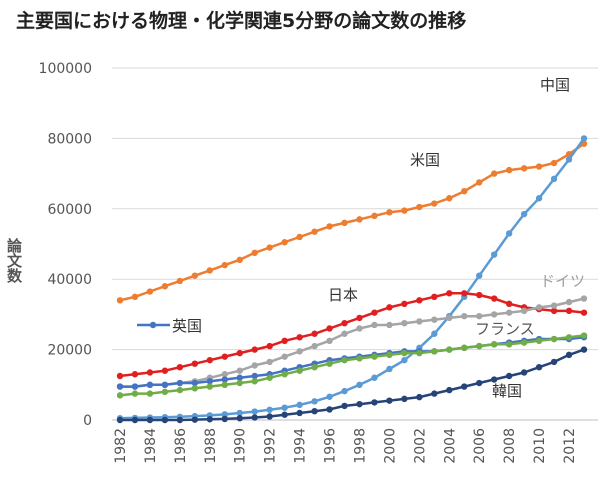 Image resolution: width=614 pixels, height=500 pixels. Describe the element at coordinates (505, 329) in the screenshot. I see `series-label: フランス` at that location.